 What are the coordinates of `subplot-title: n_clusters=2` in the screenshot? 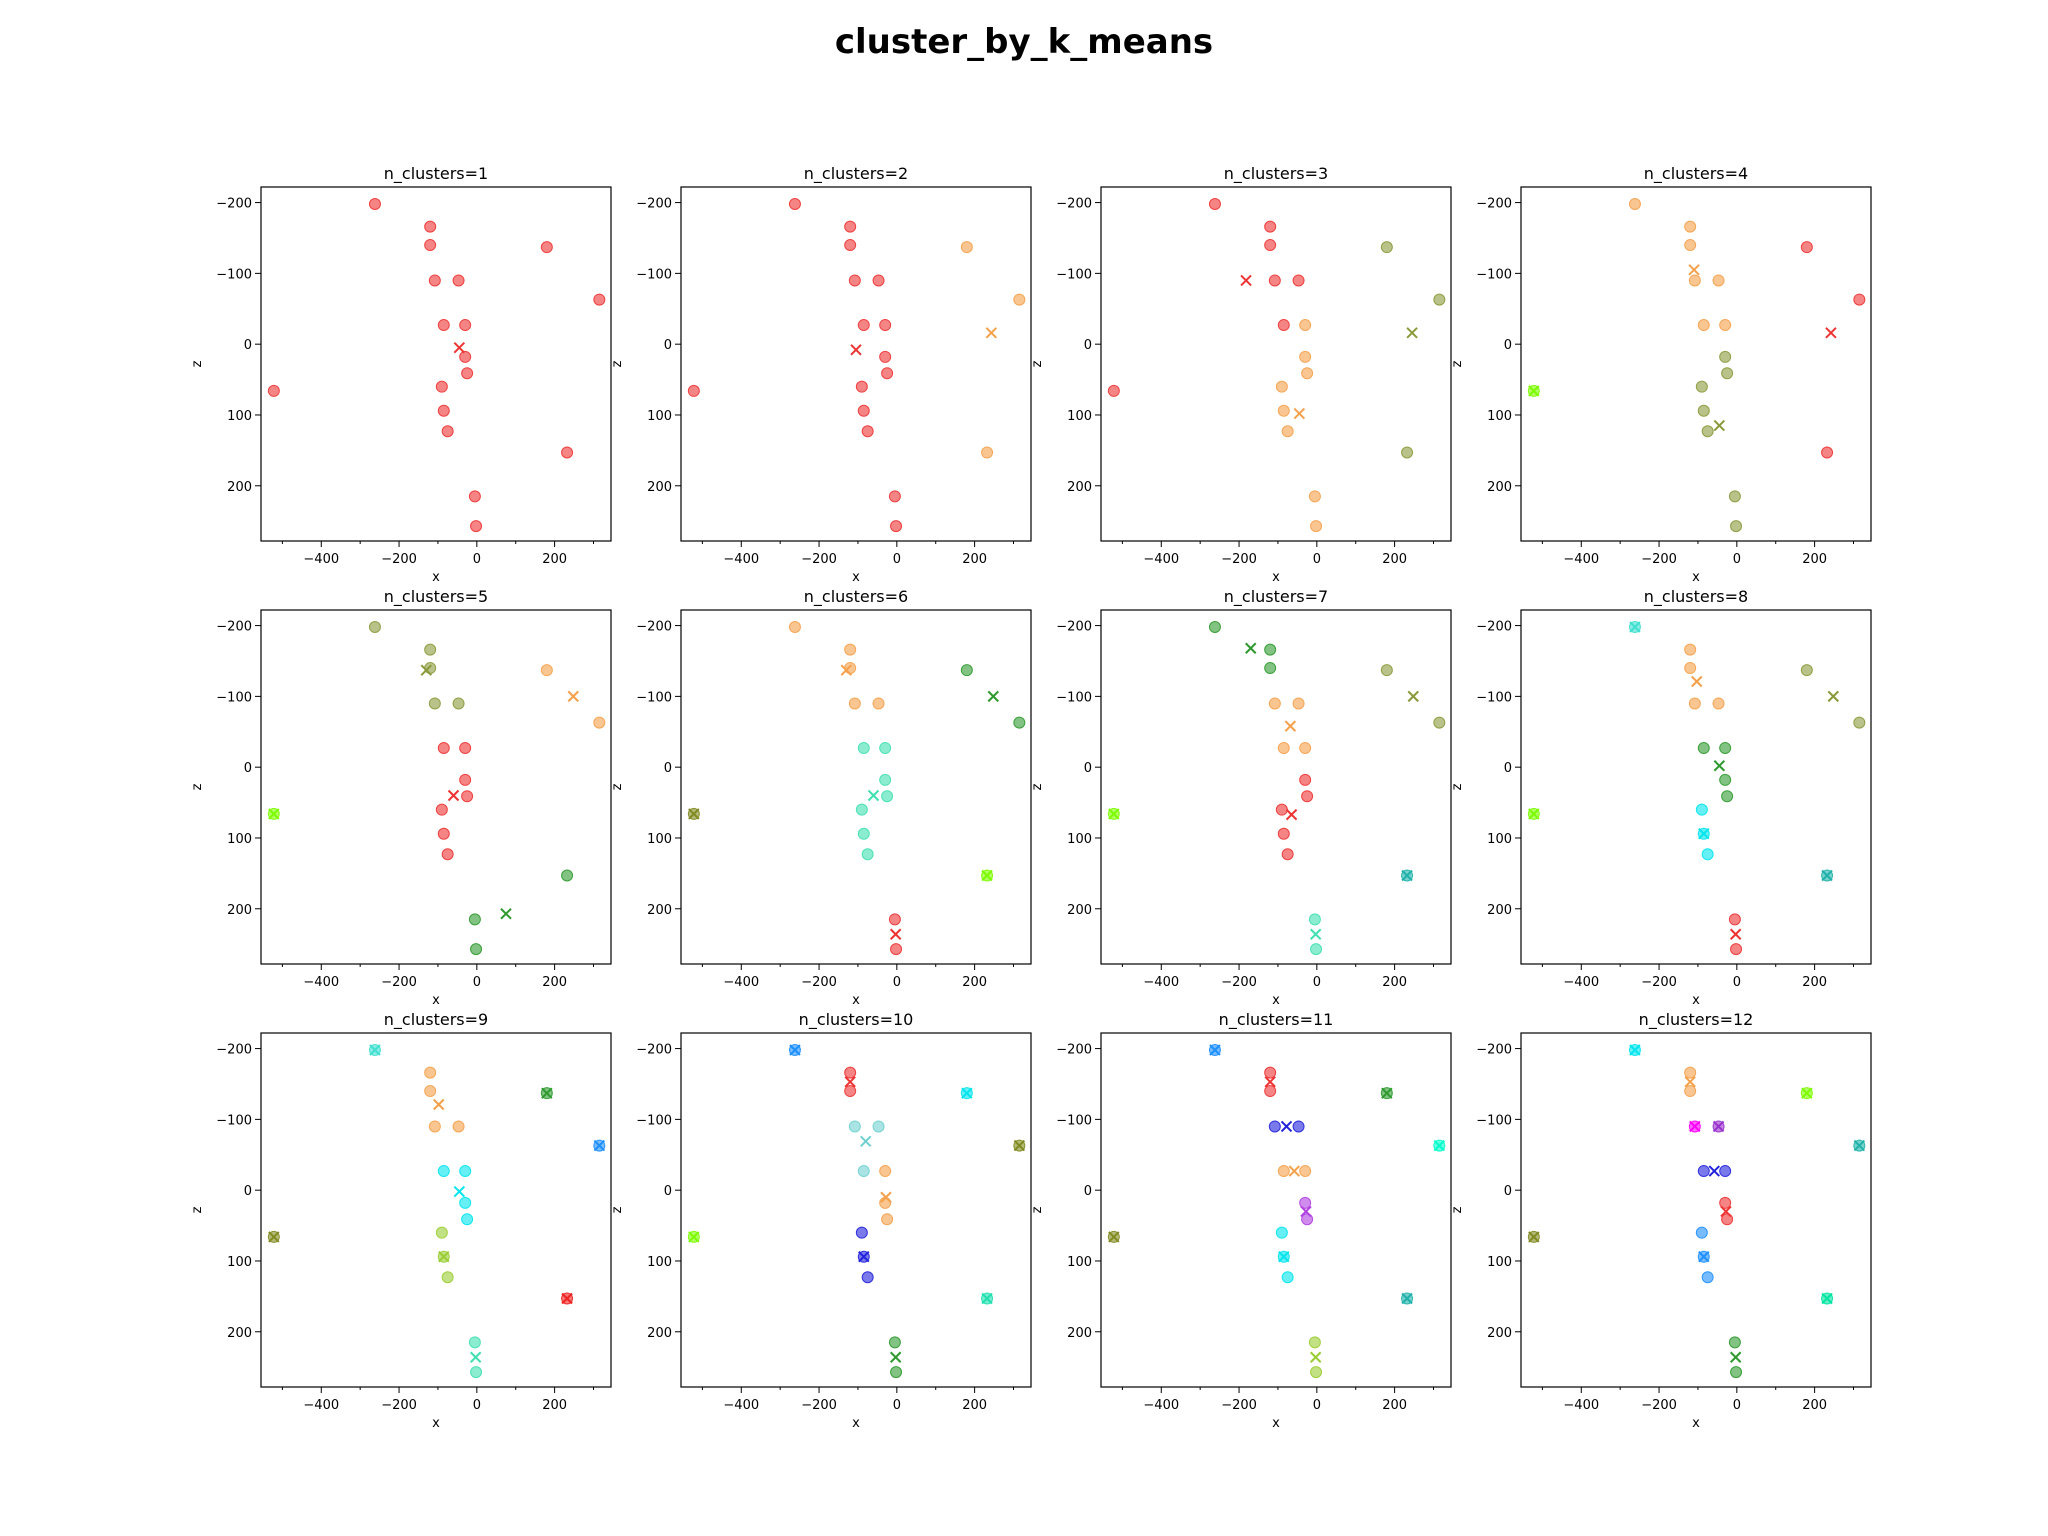 It's located at (856, 174).